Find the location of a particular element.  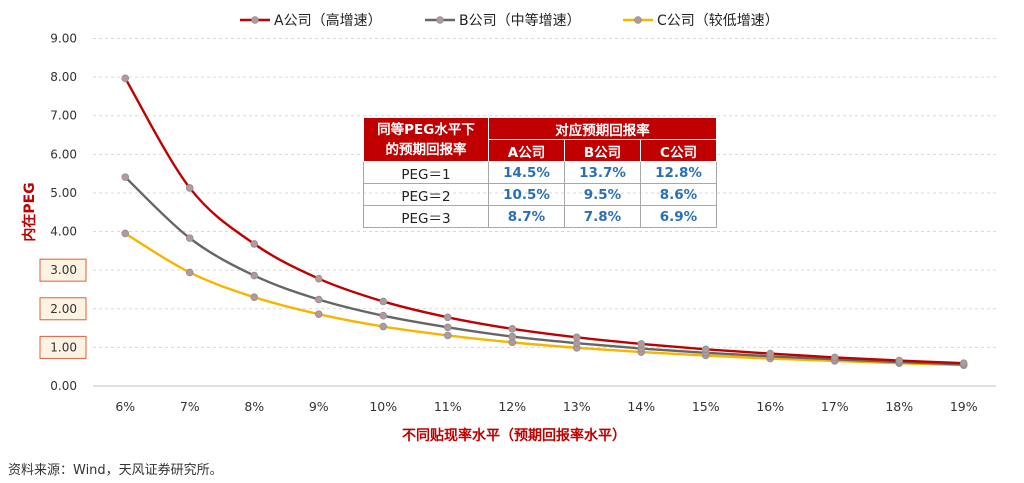

y-tick-label: 9.00 is located at coordinates (63, 39).